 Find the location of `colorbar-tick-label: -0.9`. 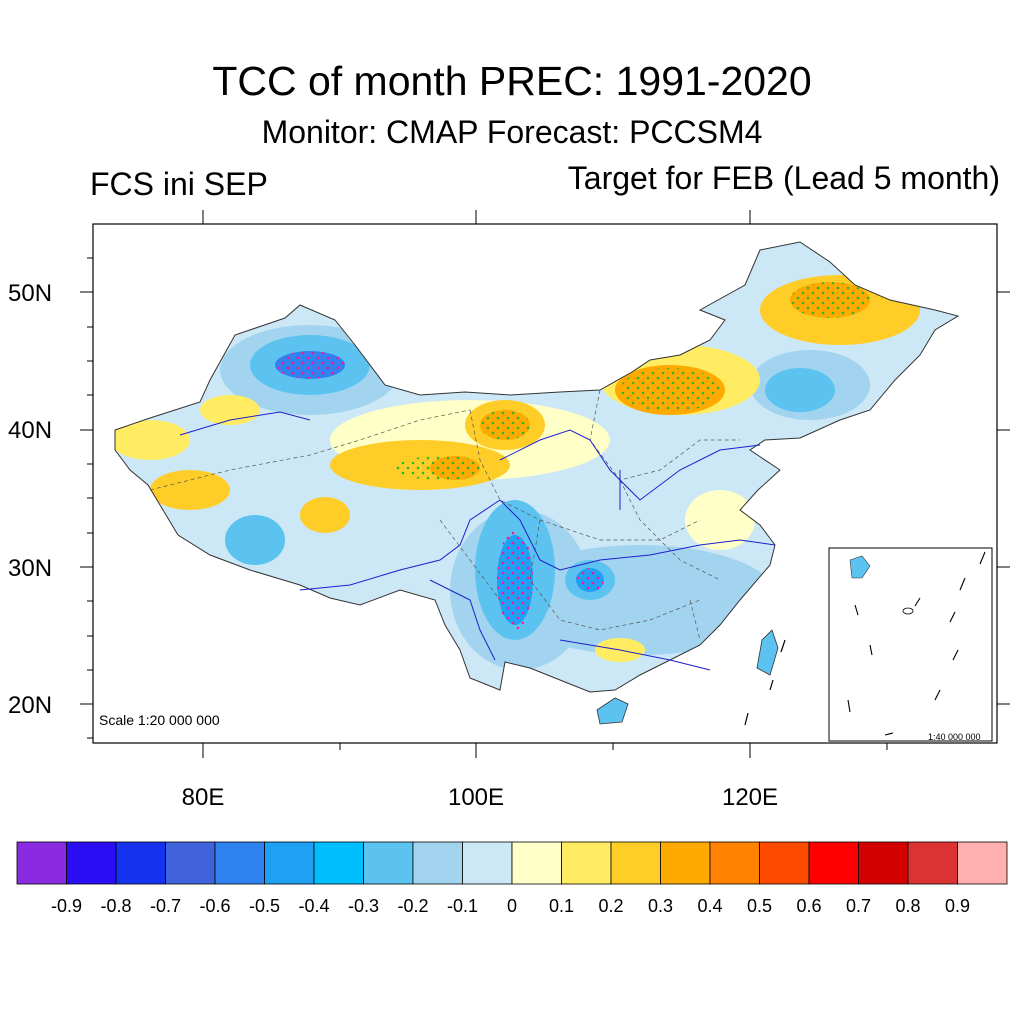

colorbar-tick-label: -0.9 is located at coordinates (66, 906).